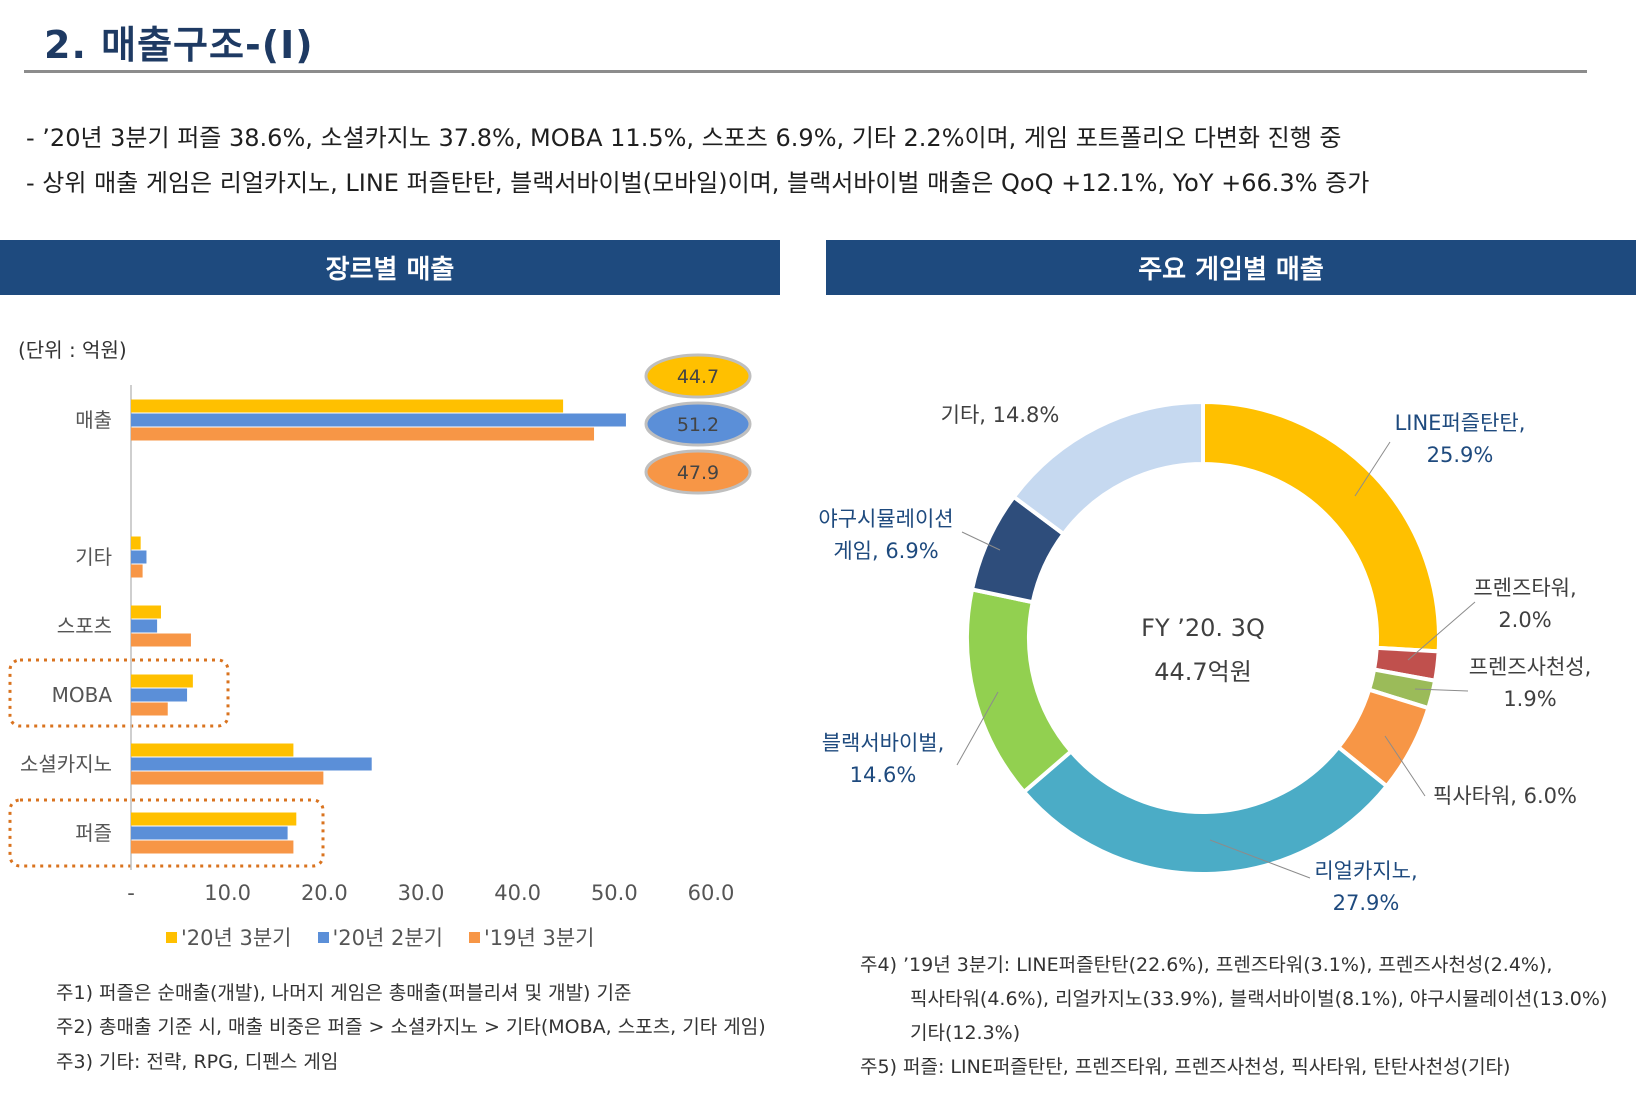 Image resolution: width=1636 pixels, height=1105 pixels. What do you see at coordinates (1530, 667) in the screenshot?
I see `slice-label: 프렌즈사천성,` at bounding box center [1530, 667].